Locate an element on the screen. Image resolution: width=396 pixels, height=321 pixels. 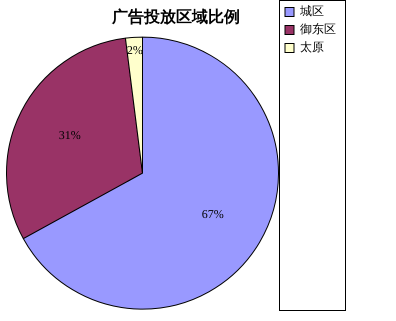
data-label: 31% is located at coordinates (69, 135).